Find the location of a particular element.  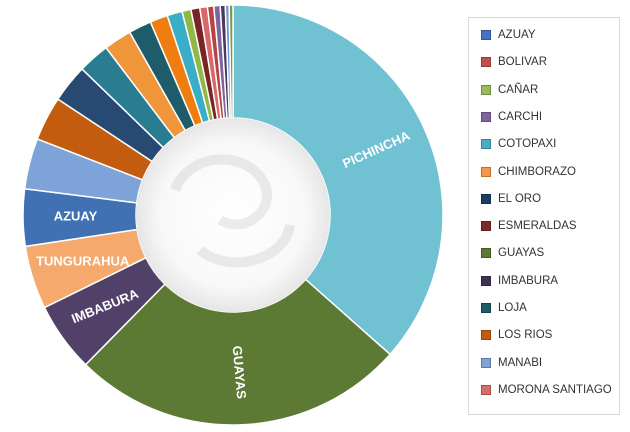

legend-item: MORONA SANTIAGO is located at coordinates (546, 390).